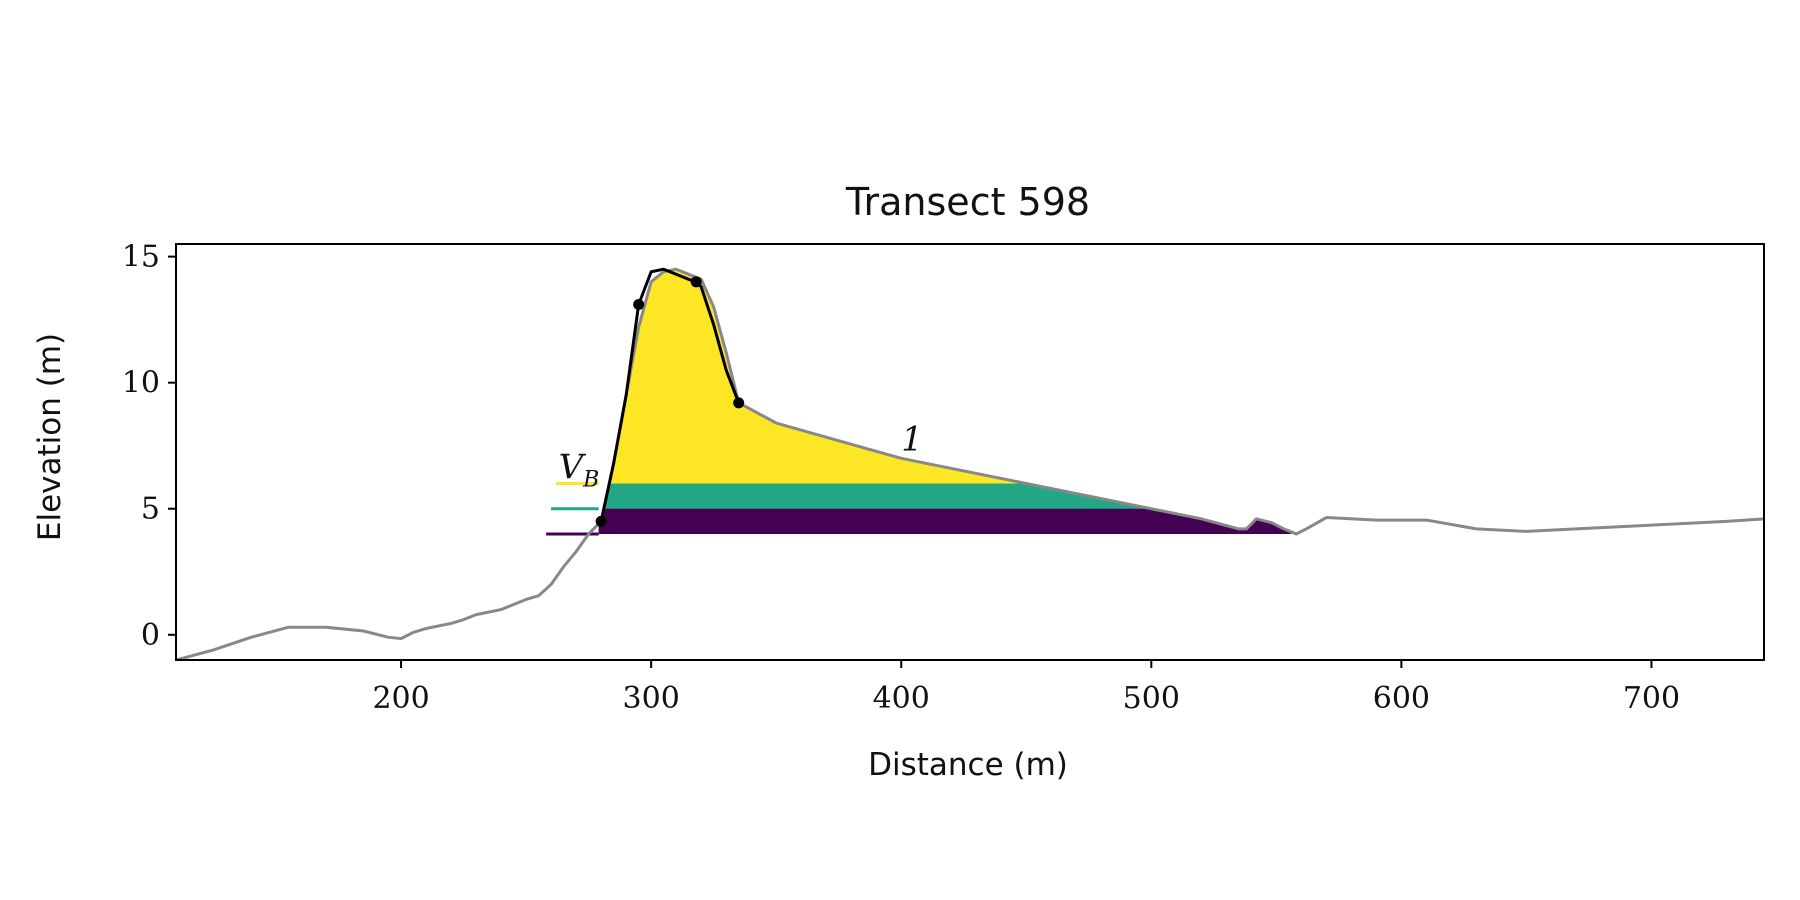 The image size is (1800, 900). Describe the element at coordinates (141, 257) in the screenshot. I see `y-tick-label: 15` at that location.